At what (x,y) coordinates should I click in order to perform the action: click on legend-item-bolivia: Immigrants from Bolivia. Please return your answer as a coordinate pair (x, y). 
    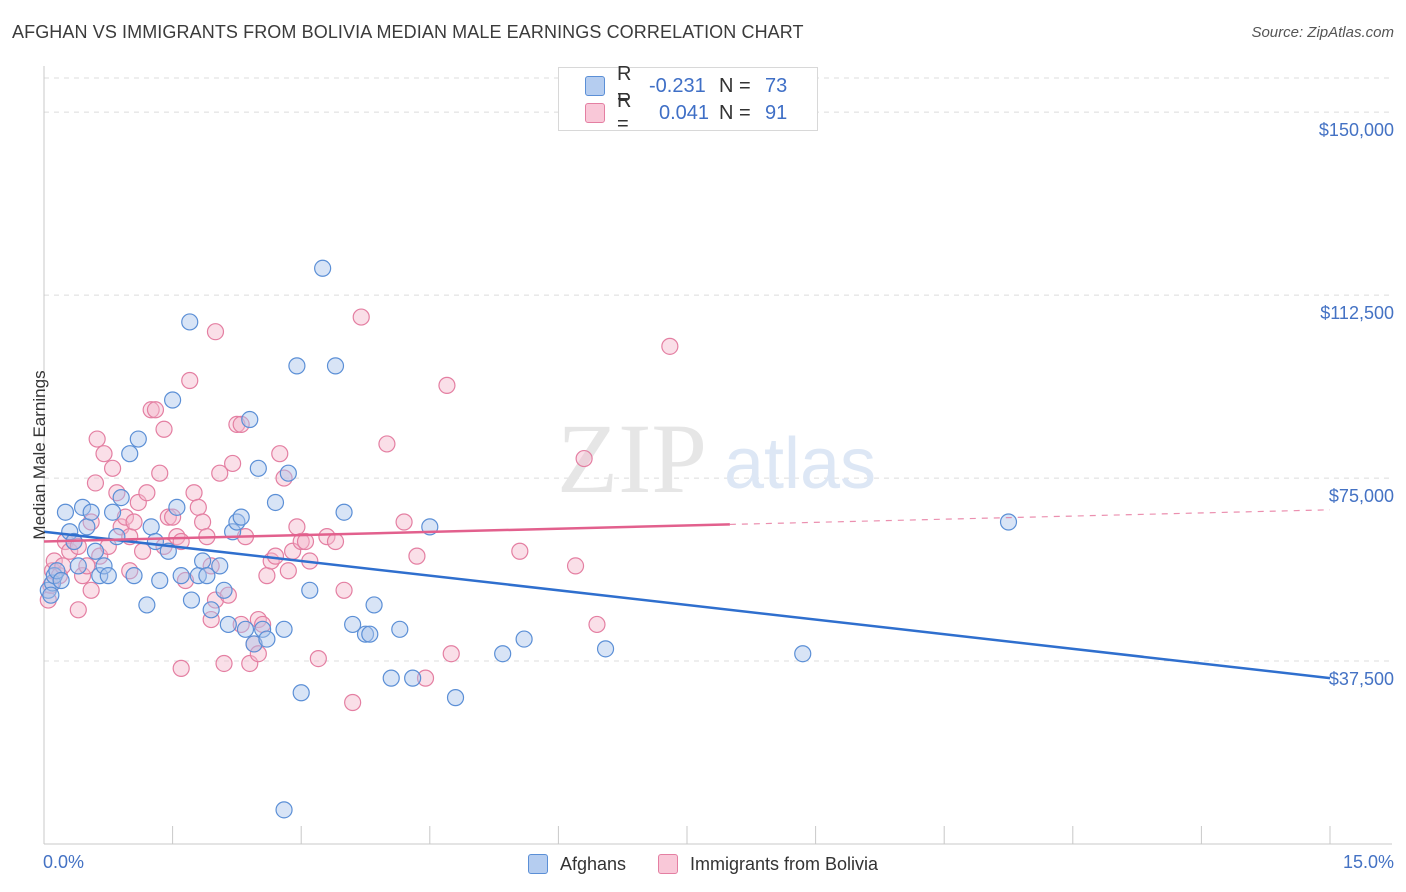
    Looking at the image, I should click on (768, 864).